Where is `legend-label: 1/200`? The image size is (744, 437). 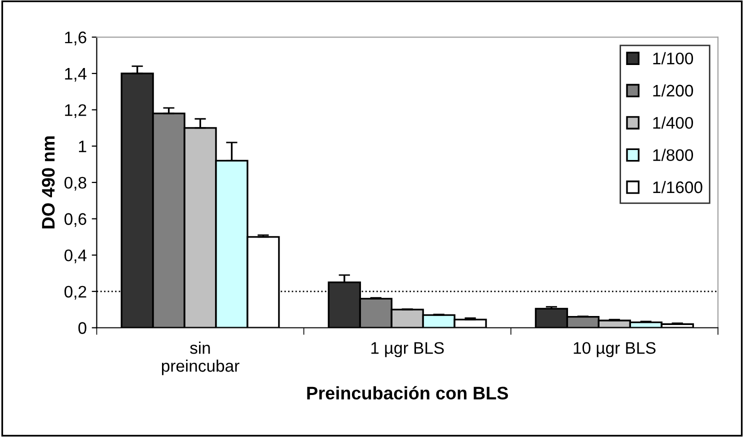 legend-label: 1/200 is located at coordinates (673, 90).